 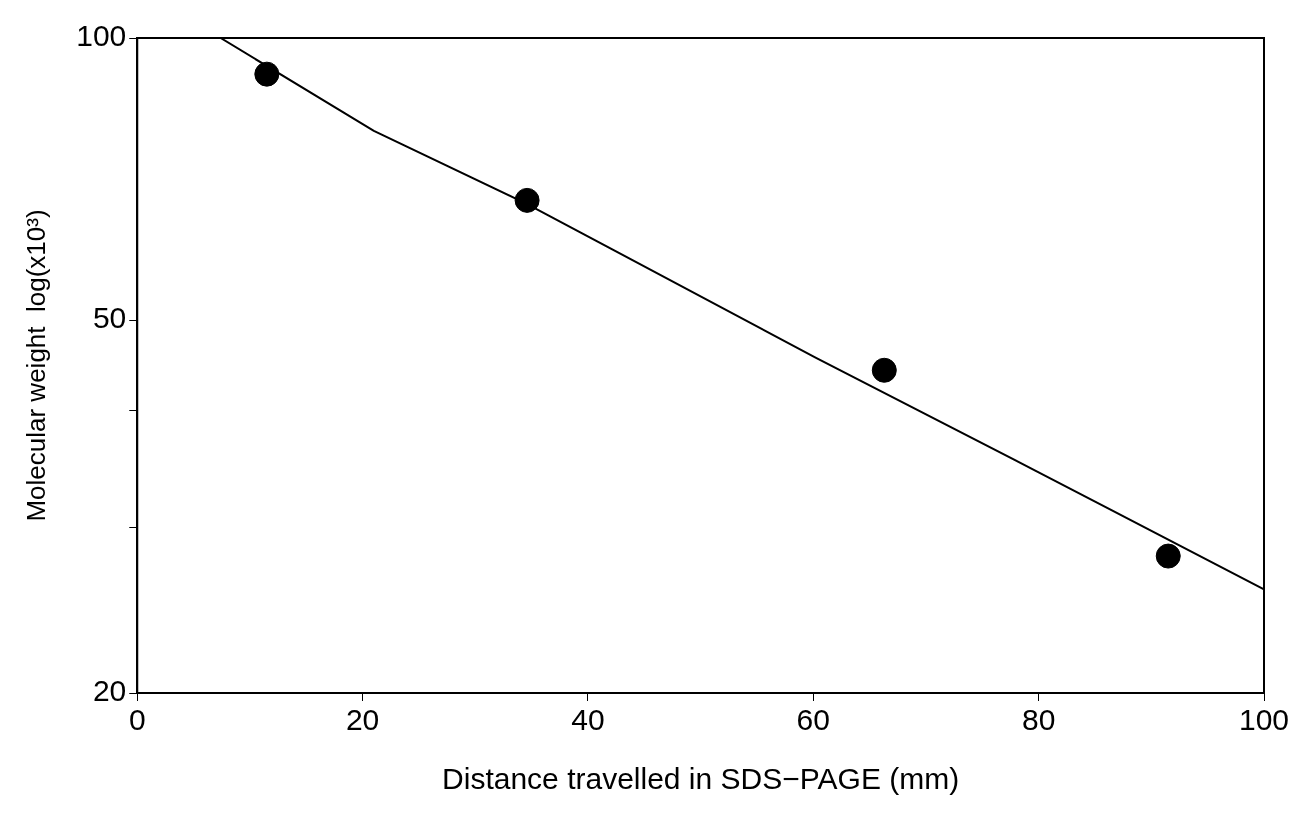 What do you see at coordinates (109, 691) in the screenshot?
I see `y-tick-label: 20` at bounding box center [109, 691].